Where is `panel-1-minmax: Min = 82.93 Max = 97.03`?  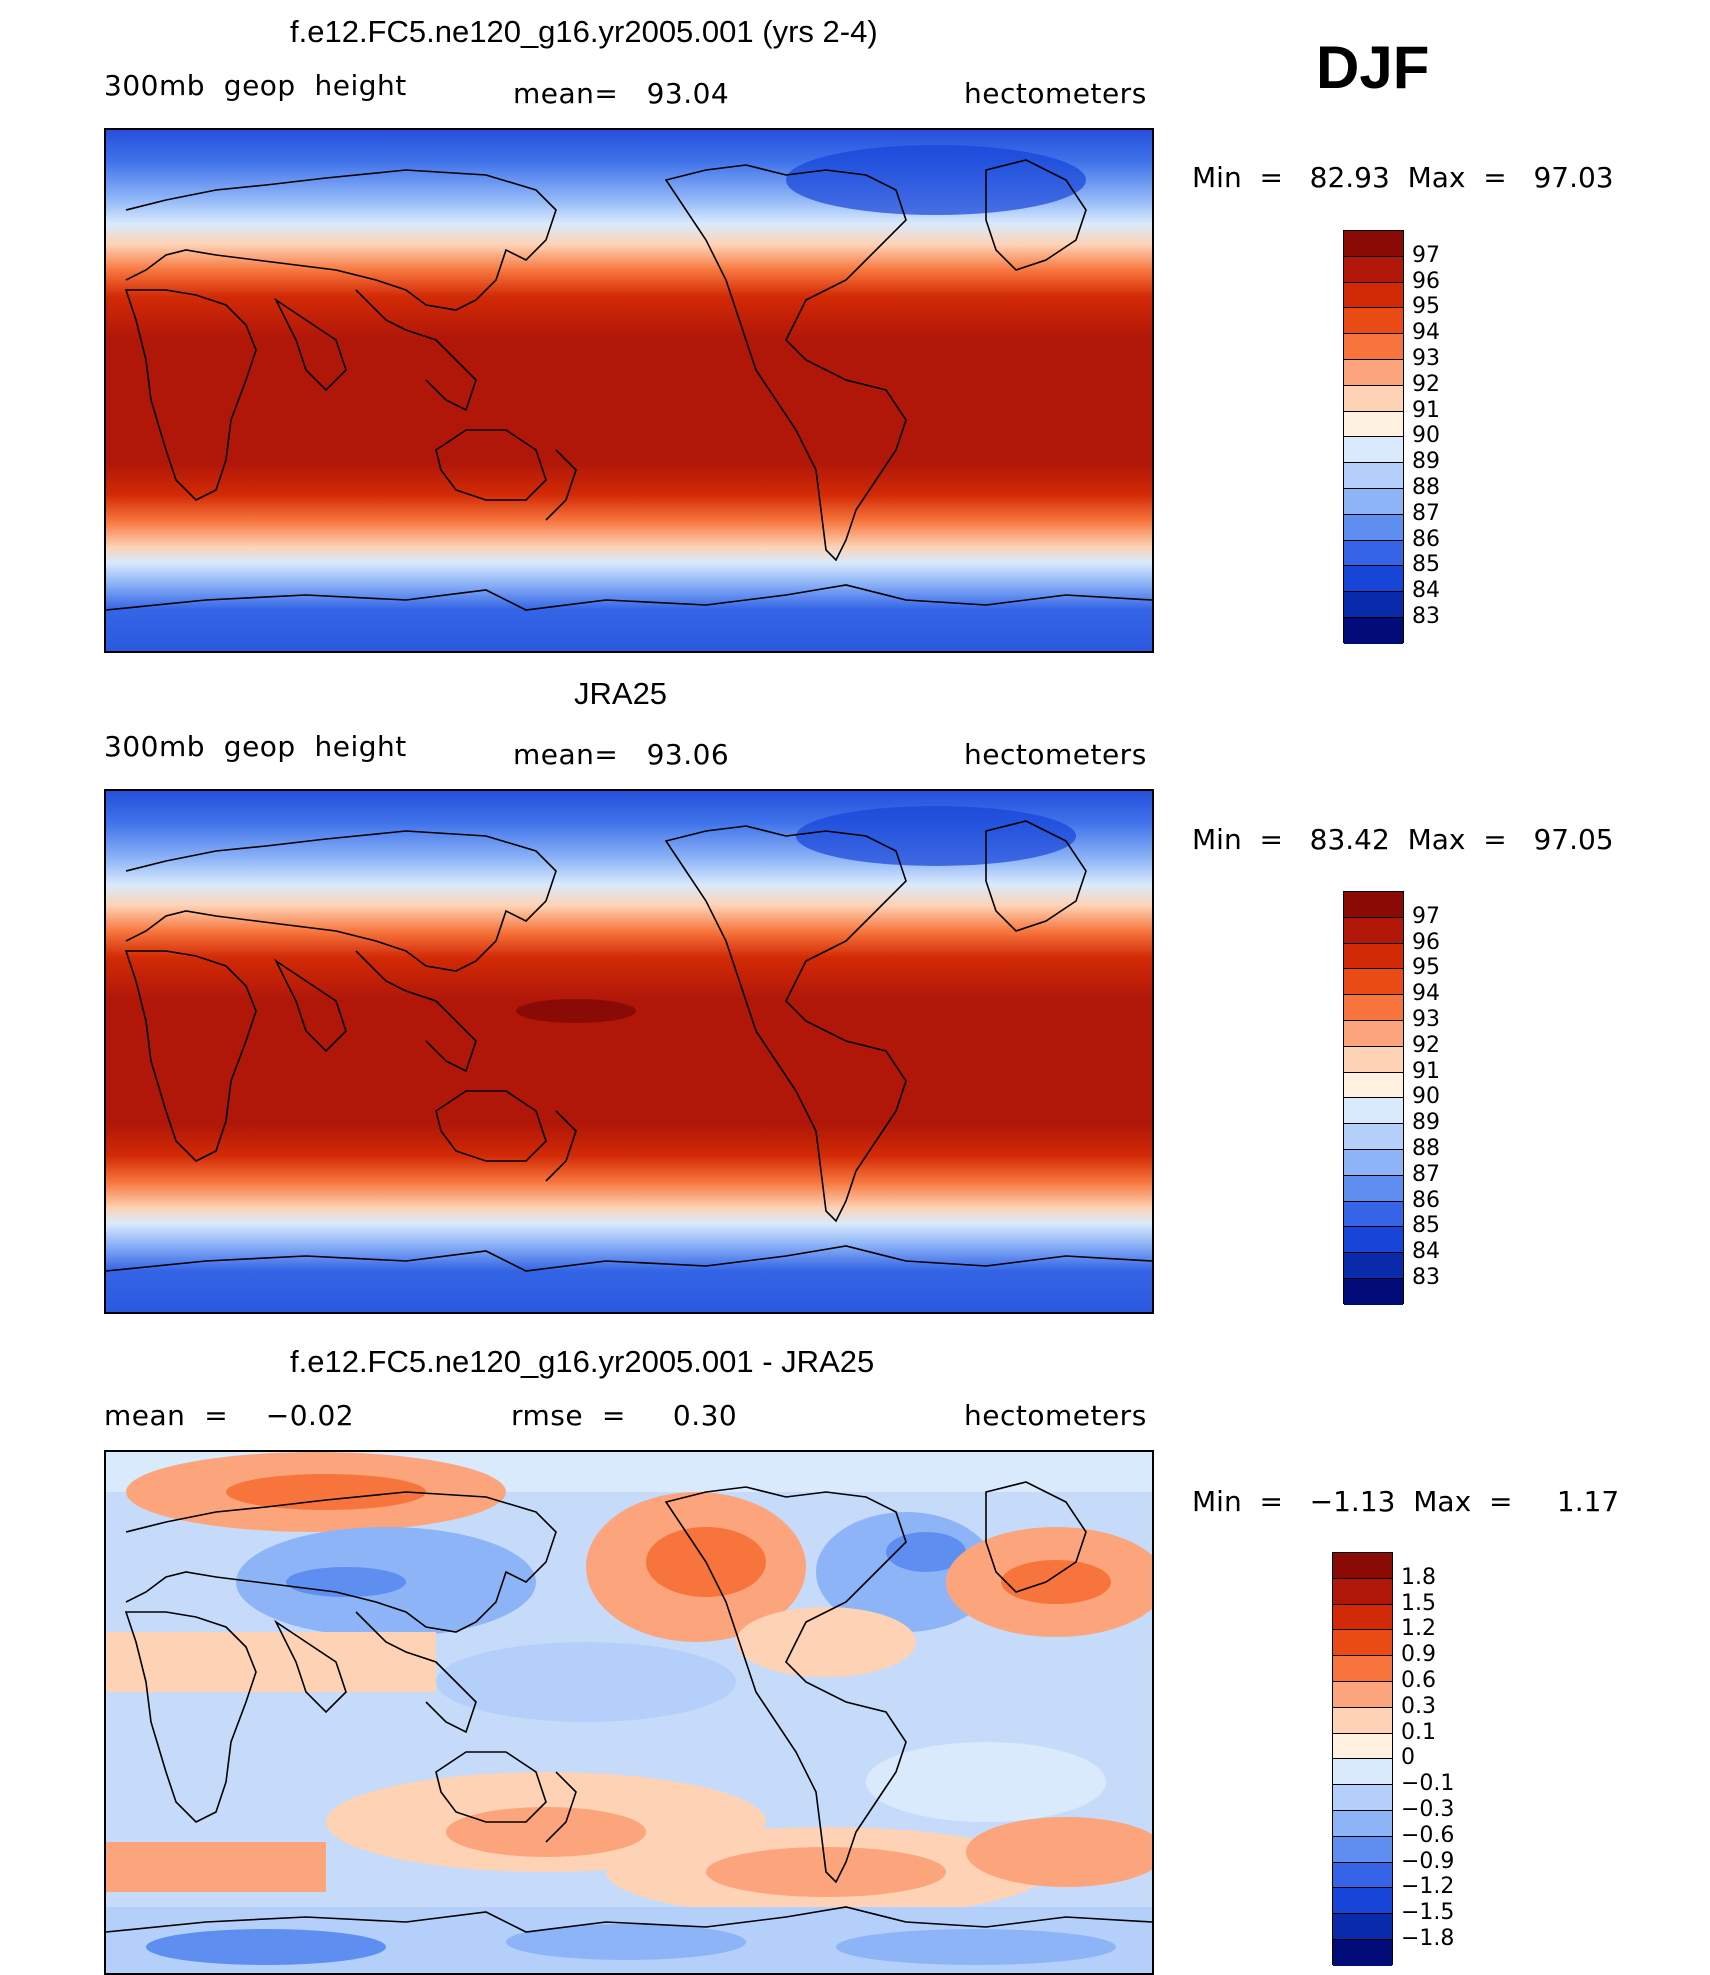 panel-1-minmax: Min = 82.93 Max = 97.03 is located at coordinates (1403, 177).